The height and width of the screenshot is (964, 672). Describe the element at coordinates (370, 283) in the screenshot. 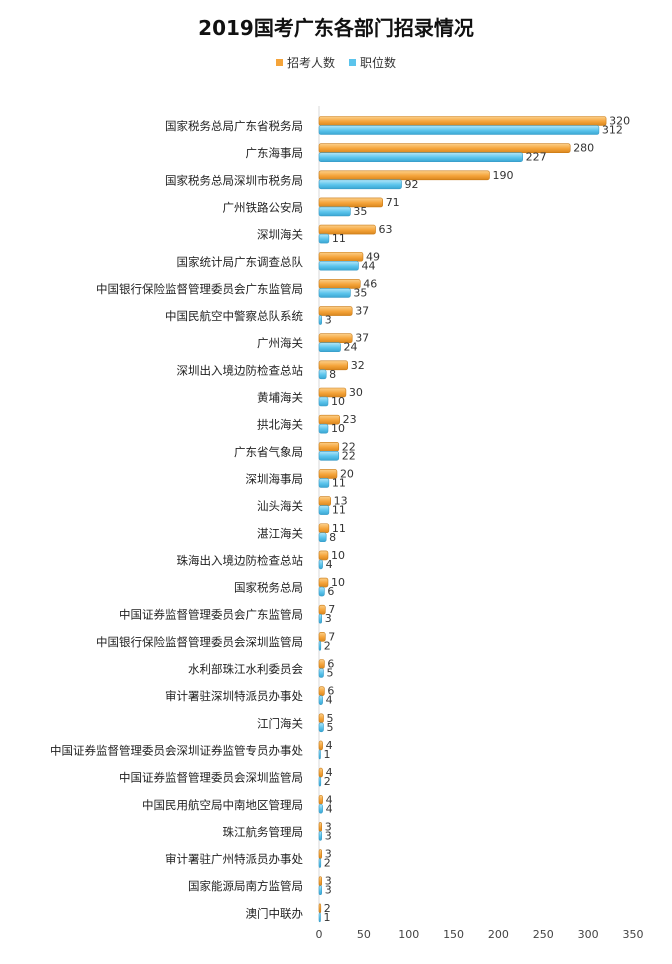

I see `data-label-applicants: 46` at that location.